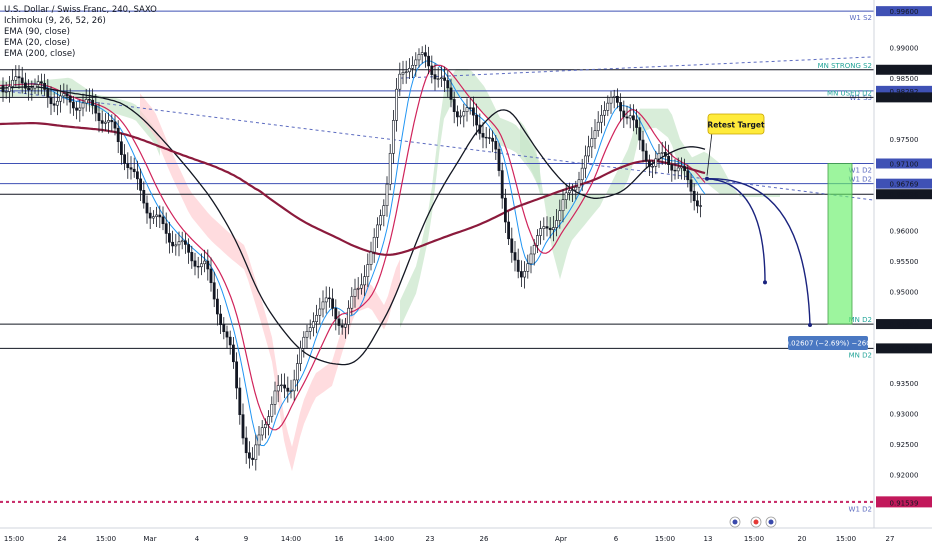  I want to click on price-tick-label: 0.98500, so click(904, 79).